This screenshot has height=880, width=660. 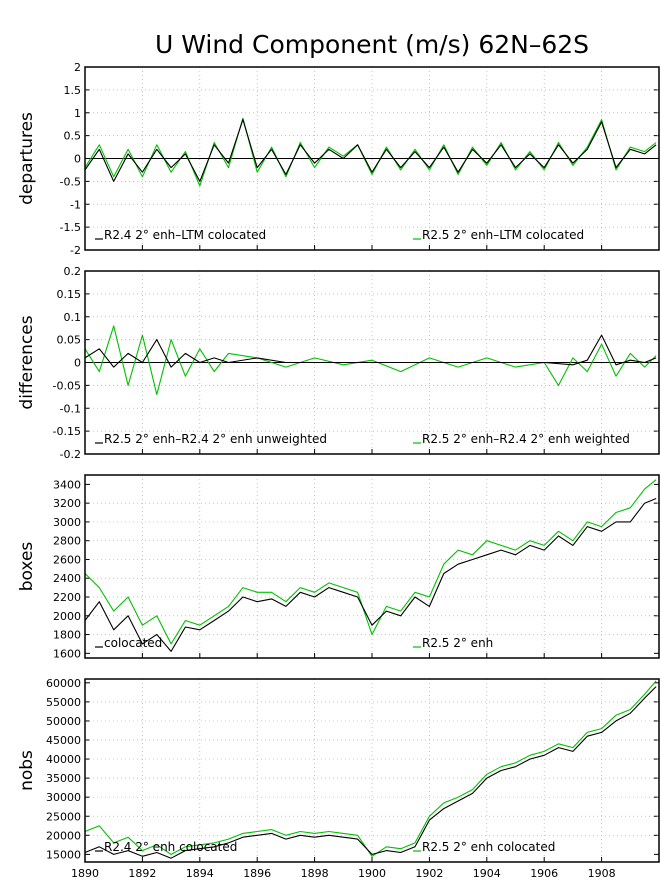 What do you see at coordinates (77, 67) in the screenshot?
I see `y-tick-label: 2` at bounding box center [77, 67].